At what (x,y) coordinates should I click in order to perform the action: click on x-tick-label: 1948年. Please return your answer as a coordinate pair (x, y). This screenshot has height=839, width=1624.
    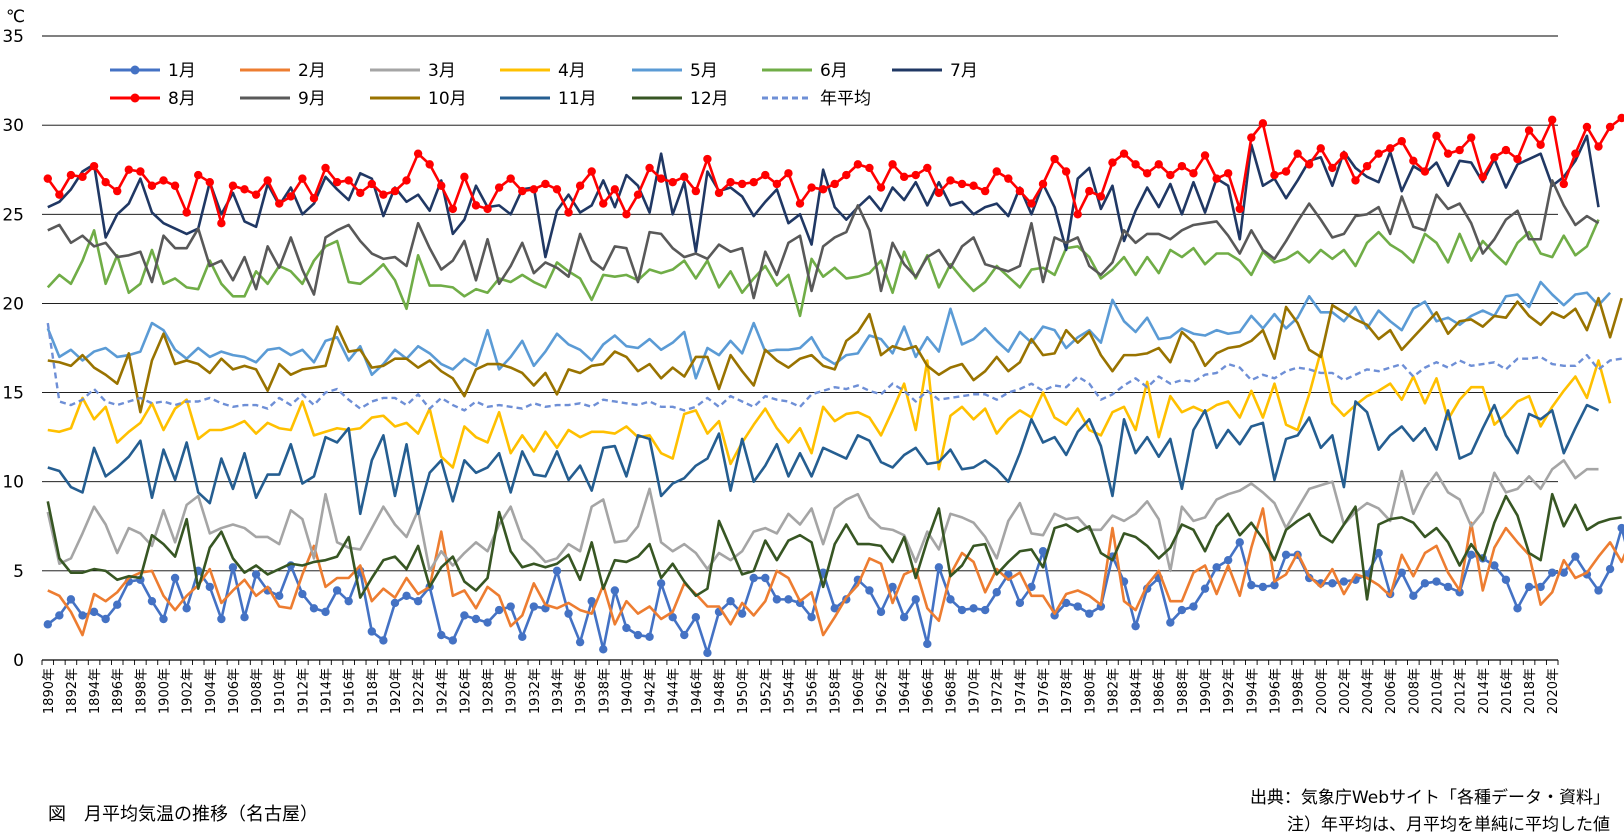
    Looking at the image, I should click on (720, 691).